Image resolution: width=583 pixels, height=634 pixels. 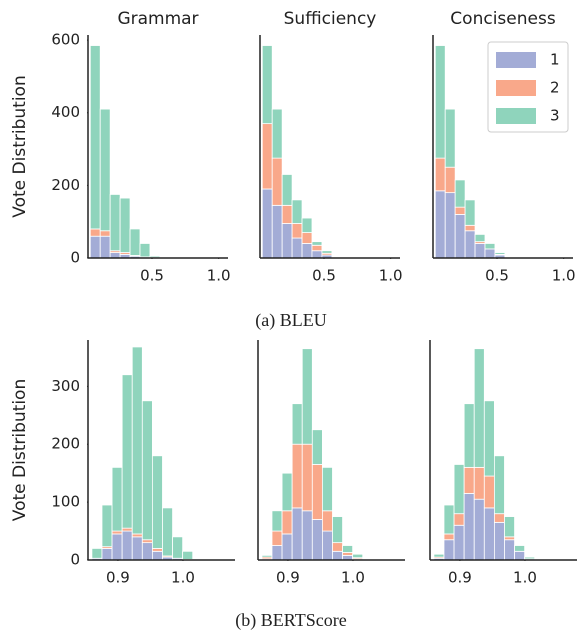 I want to click on y-tick-label: 300, so click(x=65, y=386).